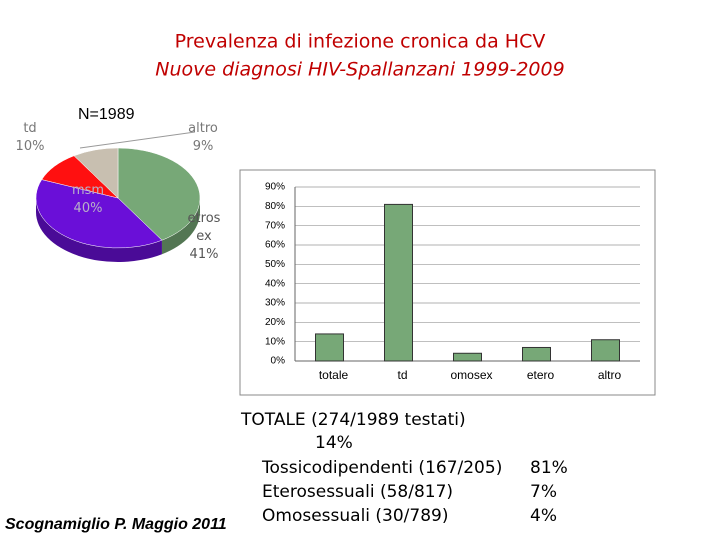 The image size is (720, 540). Describe the element at coordinates (471, 375) in the screenshot. I see `x-tick-label: omosex` at that location.